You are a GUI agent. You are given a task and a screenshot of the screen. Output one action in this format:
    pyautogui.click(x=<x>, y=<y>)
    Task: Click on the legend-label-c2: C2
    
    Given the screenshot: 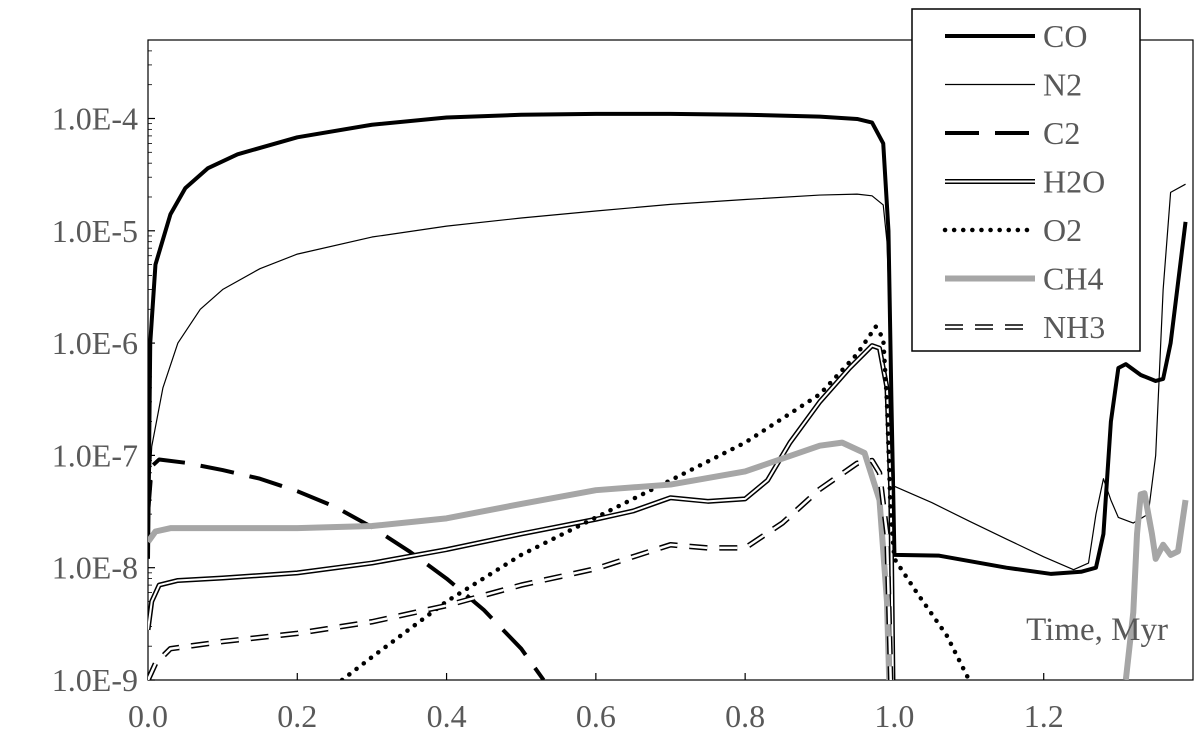 What is the action you would take?
    pyautogui.click(x=1061, y=133)
    